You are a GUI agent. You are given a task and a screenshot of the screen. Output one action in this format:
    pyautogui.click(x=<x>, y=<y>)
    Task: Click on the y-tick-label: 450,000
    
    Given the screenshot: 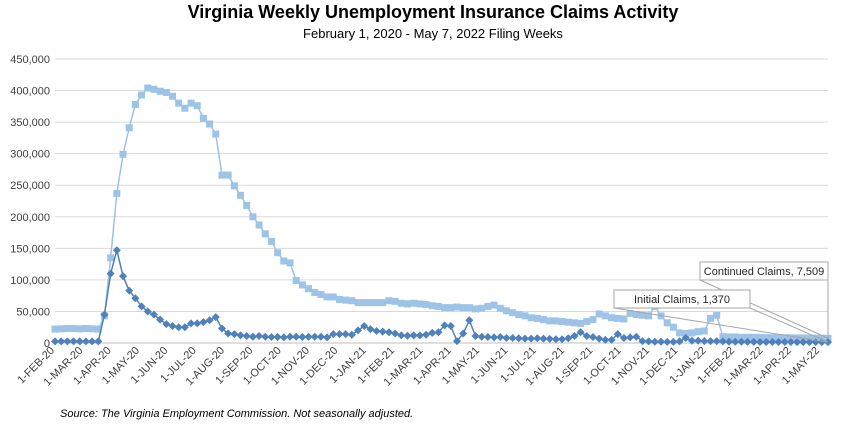 What is the action you would take?
    pyautogui.click(x=30, y=60)
    